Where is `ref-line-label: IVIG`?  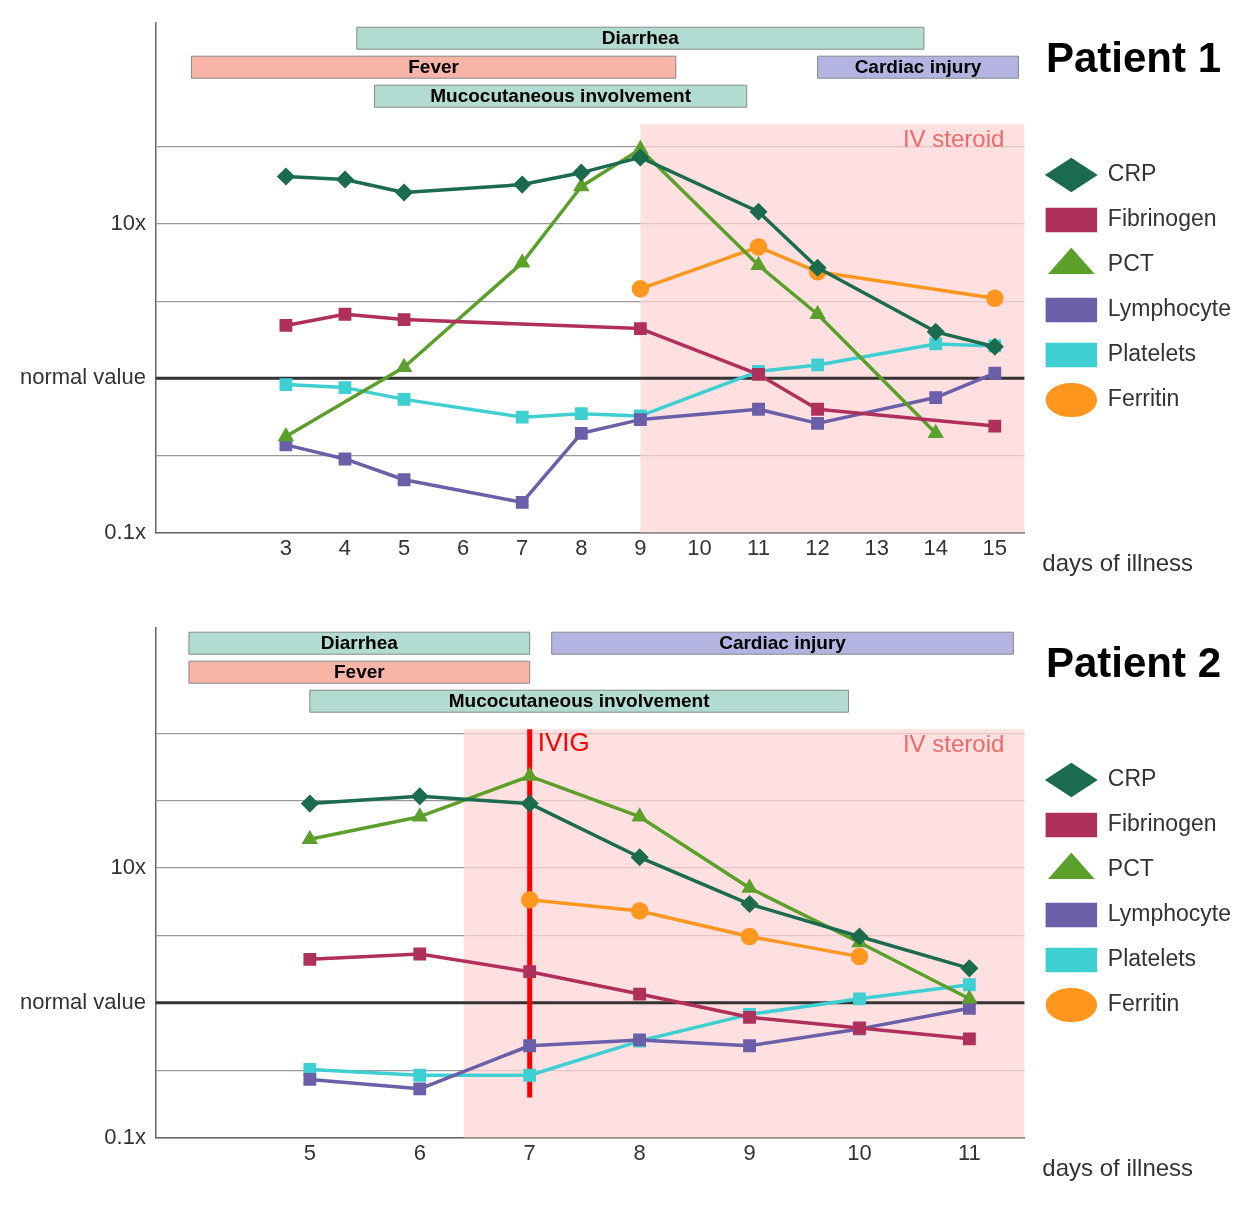 ref-line-label: IVIG is located at coordinates (563, 742).